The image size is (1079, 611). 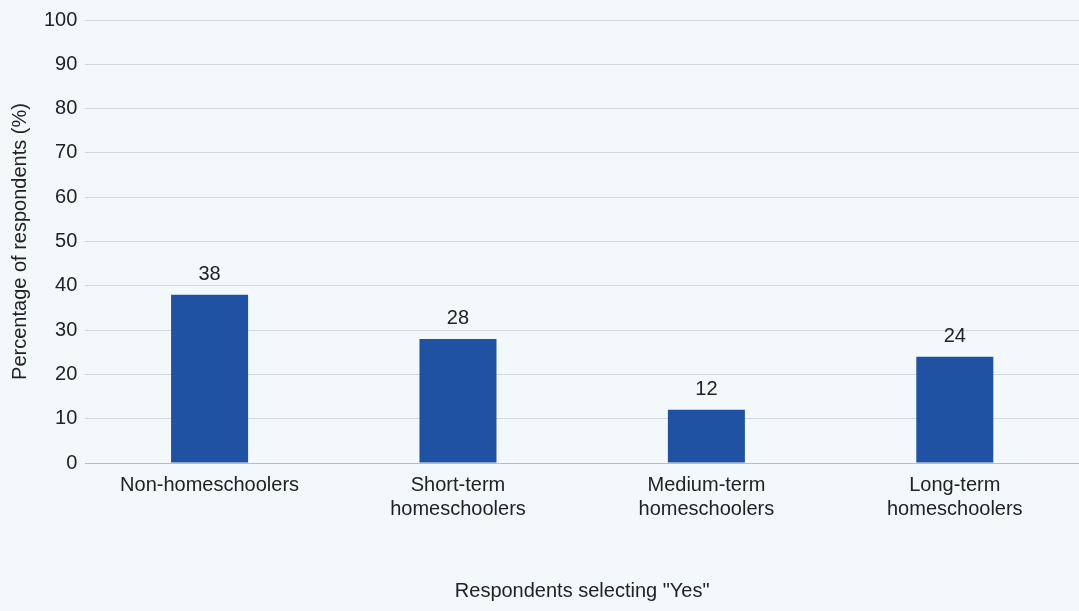 I want to click on y-tick-label: 60, so click(x=66, y=195).